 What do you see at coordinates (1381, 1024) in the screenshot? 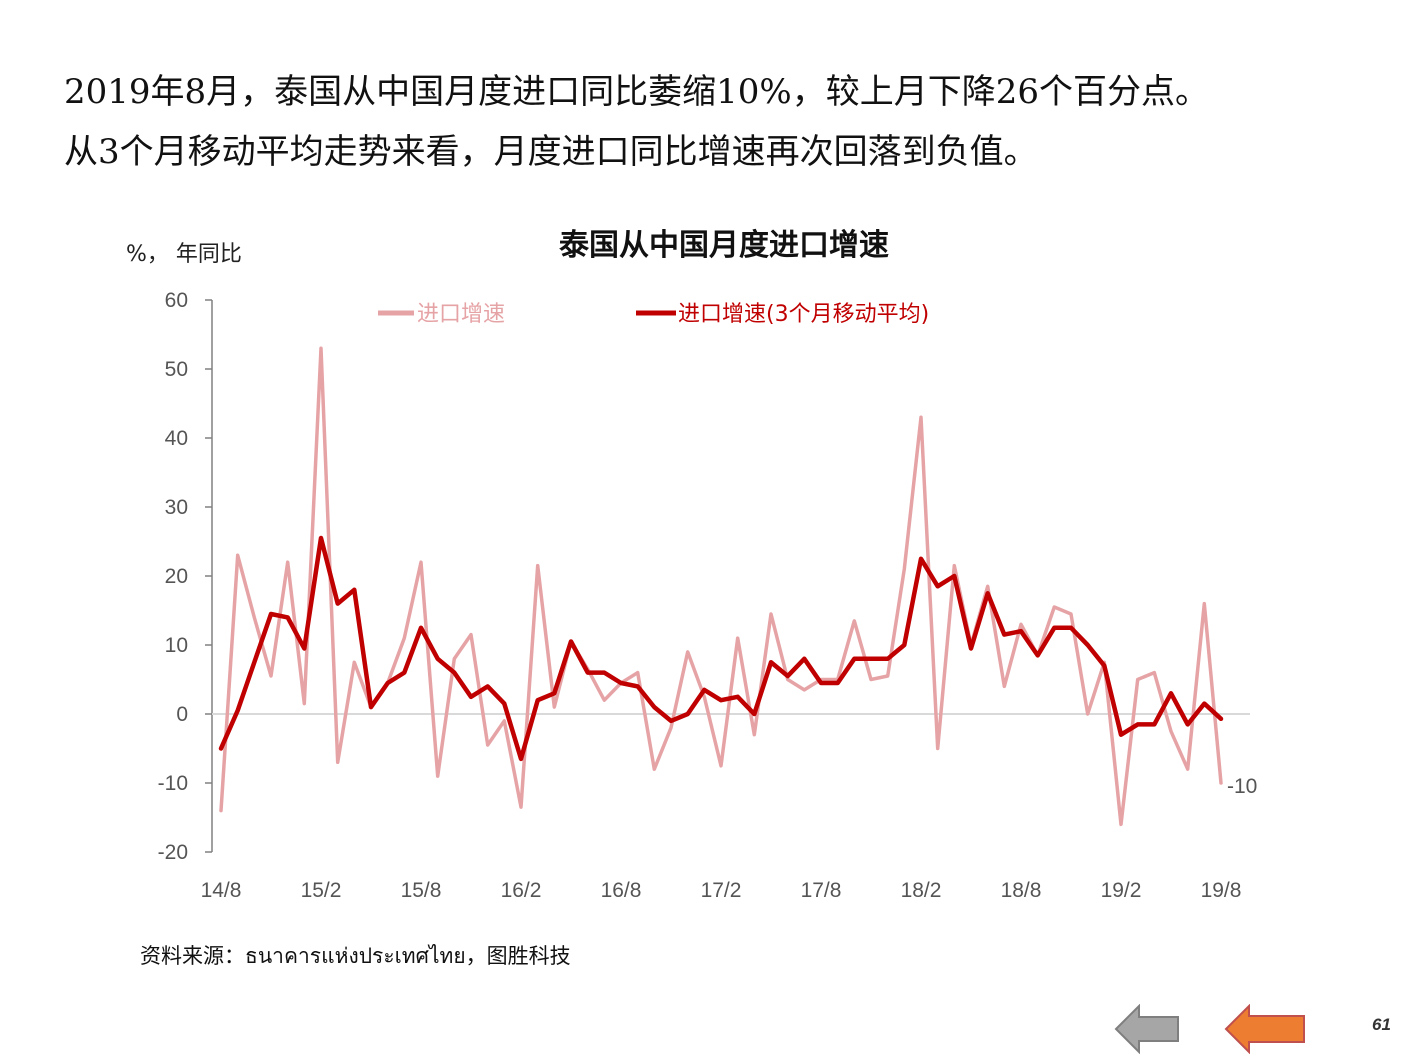
I see `page-number: 61` at bounding box center [1381, 1024].